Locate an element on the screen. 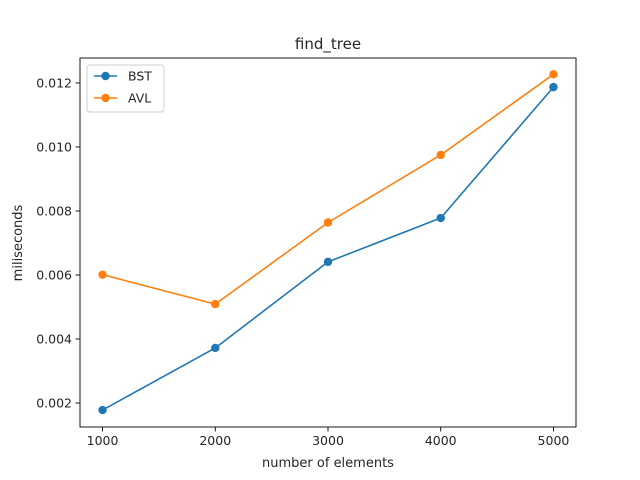 The image size is (640, 480). y-tick-label: 0.008 is located at coordinates (54, 210).